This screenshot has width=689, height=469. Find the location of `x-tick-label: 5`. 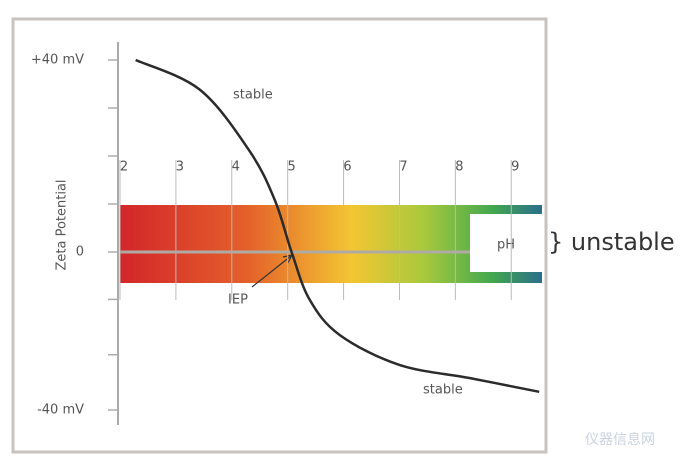

x-tick-label: 5 is located at coordinates (292, 167).